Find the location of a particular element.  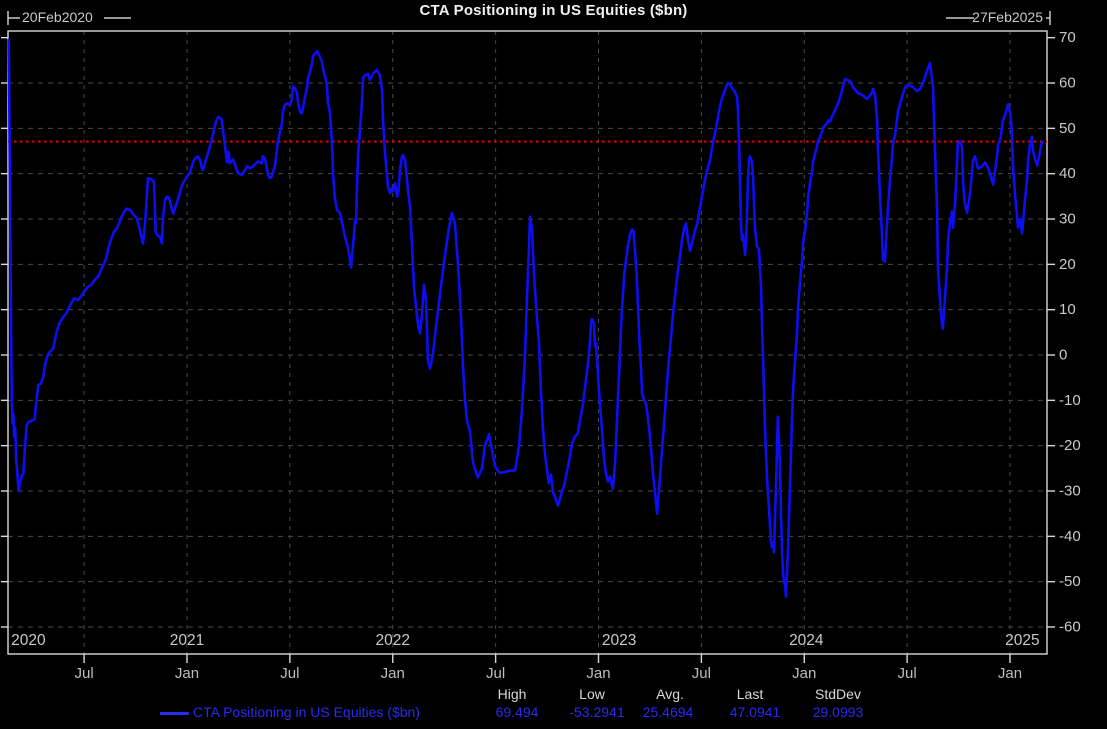

stat-header-low: Low is located at coordinates (592, 694).